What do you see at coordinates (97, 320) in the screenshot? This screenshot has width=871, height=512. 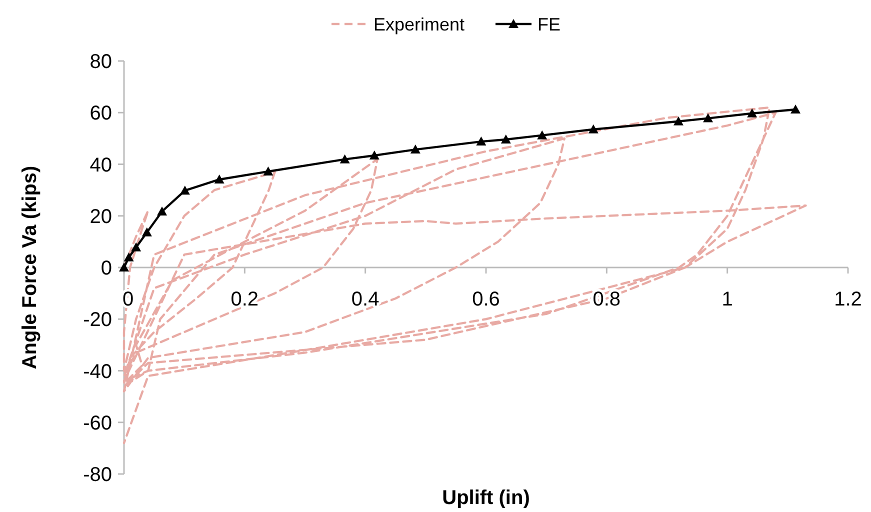 I see `y-tick-label: -20` at bounding box center [97, 320].